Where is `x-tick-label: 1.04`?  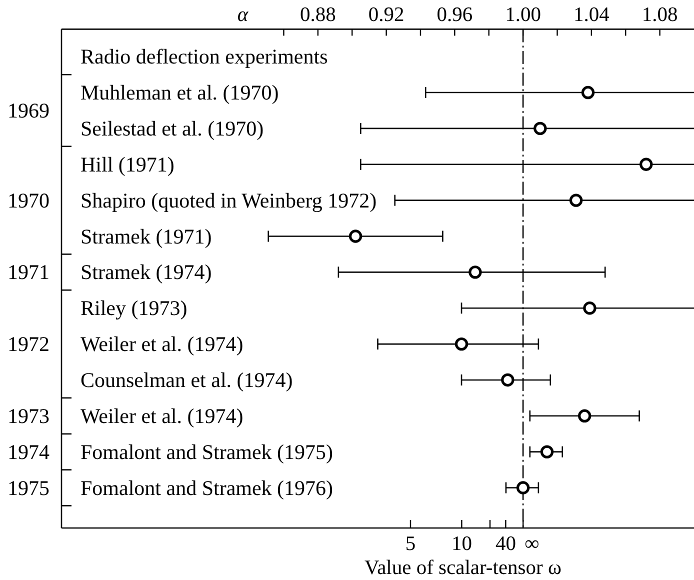
x-tick-label: 1.04 is located at coordinates (591, 15).